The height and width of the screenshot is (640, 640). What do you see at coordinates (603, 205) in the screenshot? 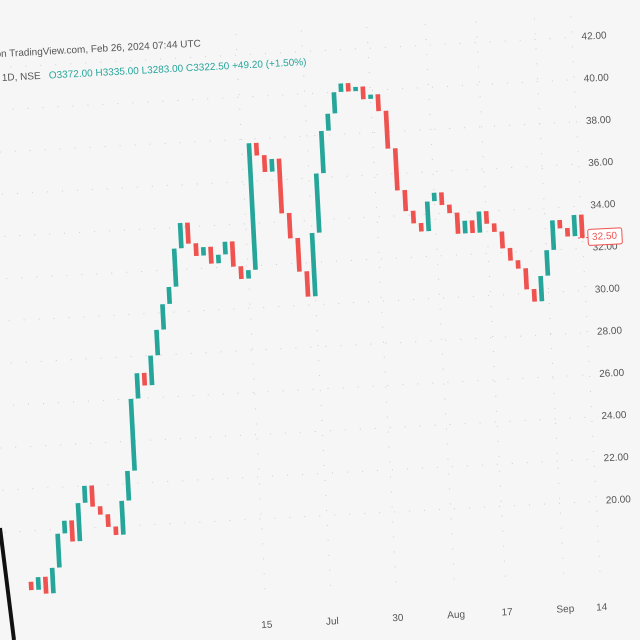
I see `y-tick-label: 34.00` at bounding box center [603, 205].